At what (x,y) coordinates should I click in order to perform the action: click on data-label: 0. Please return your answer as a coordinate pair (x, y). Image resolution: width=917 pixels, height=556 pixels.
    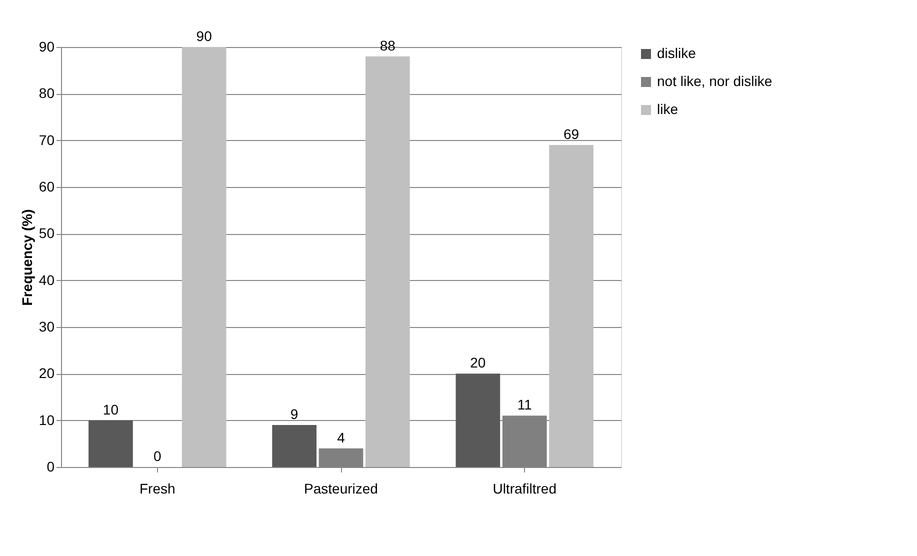
    Looking at the image, I should click on (157, 456).